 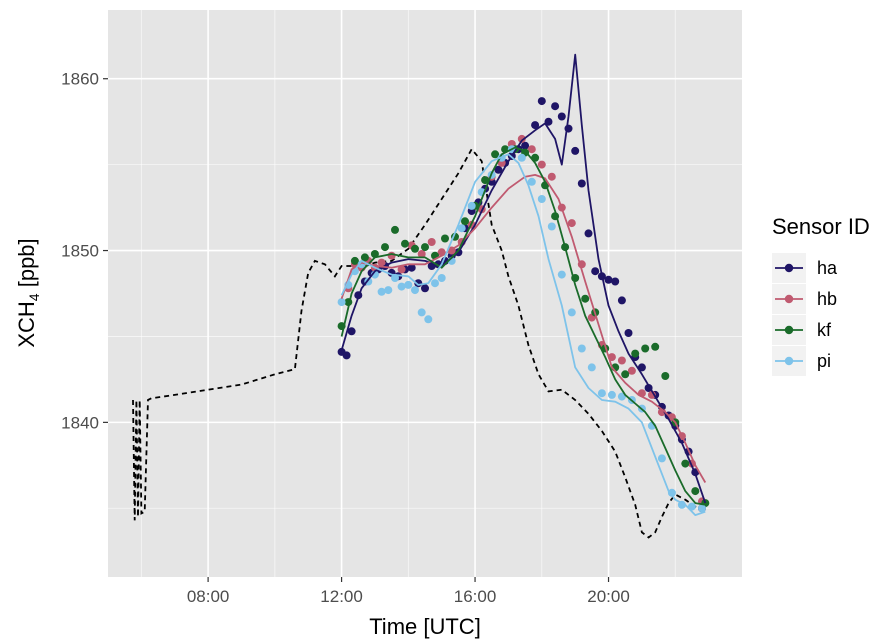 I want to click on y-tick-label: 1850, so click(x=80, y=251).